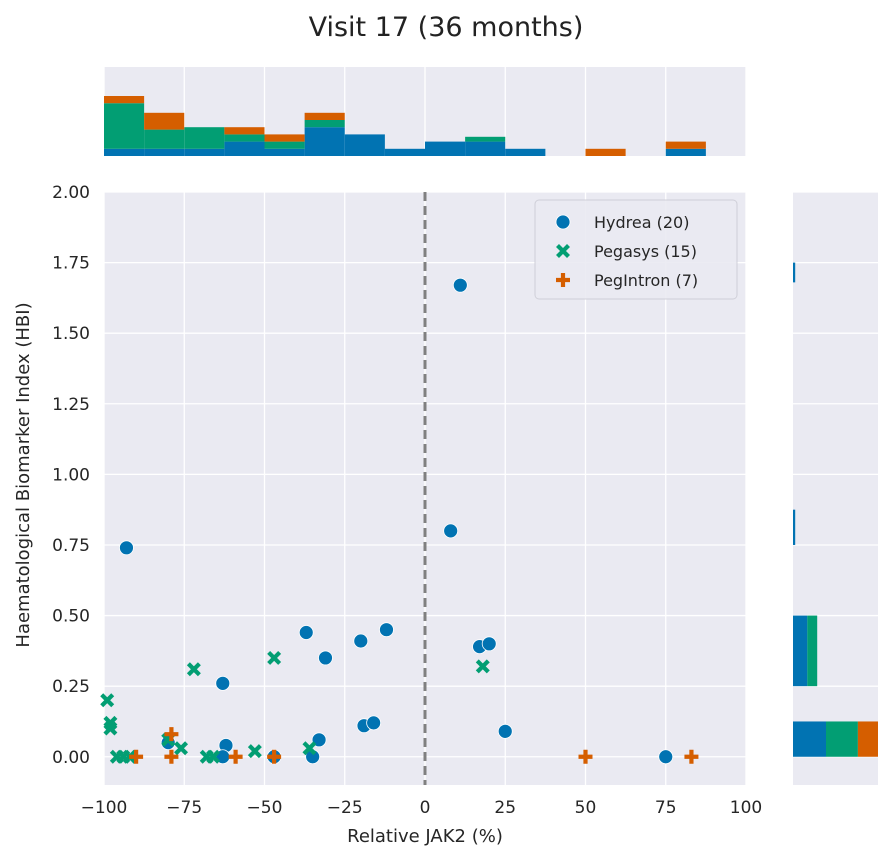 The height and width of the screenshot is (849, 878). Describe the element at coordinates (746, 808) in the screenshot. I see `x-tick-label: 100` at that location.